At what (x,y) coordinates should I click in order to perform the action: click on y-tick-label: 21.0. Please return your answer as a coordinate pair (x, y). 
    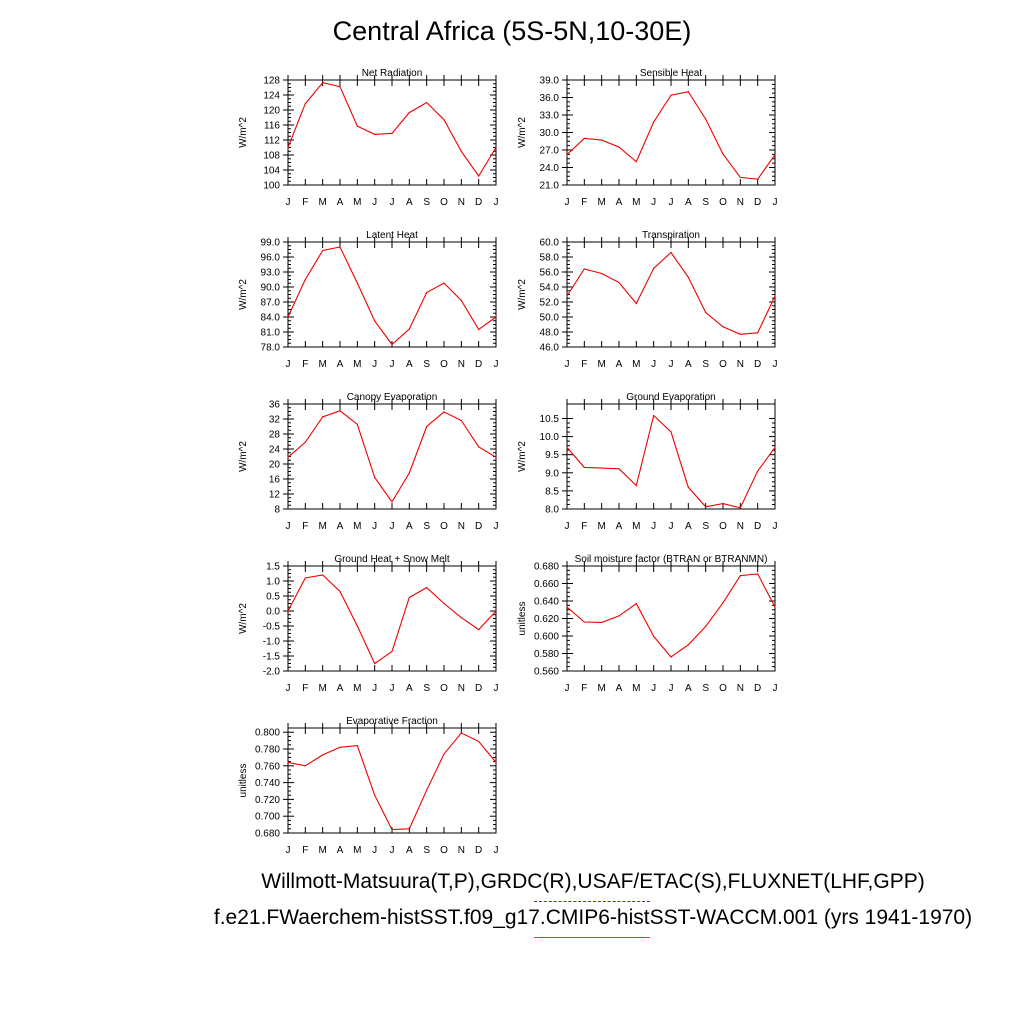
    Looking at the image, I should click on (550, 186).